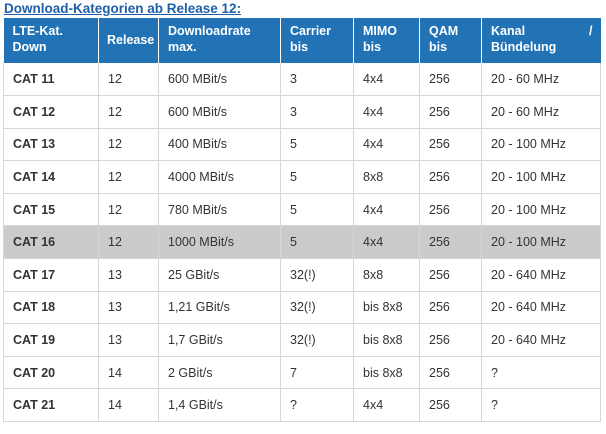 Image resolution: width=606 pixels, height=434 pixels. I want to click on header-mimo: MIMO bis, so click(386, 40).